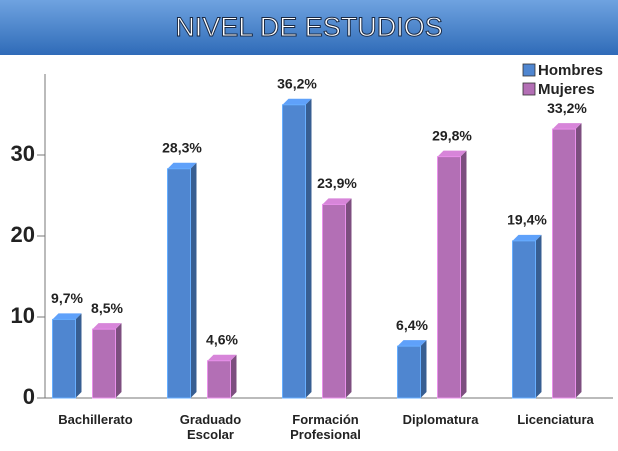  I want to click on data-label: 9,7%, so click(67, 298).